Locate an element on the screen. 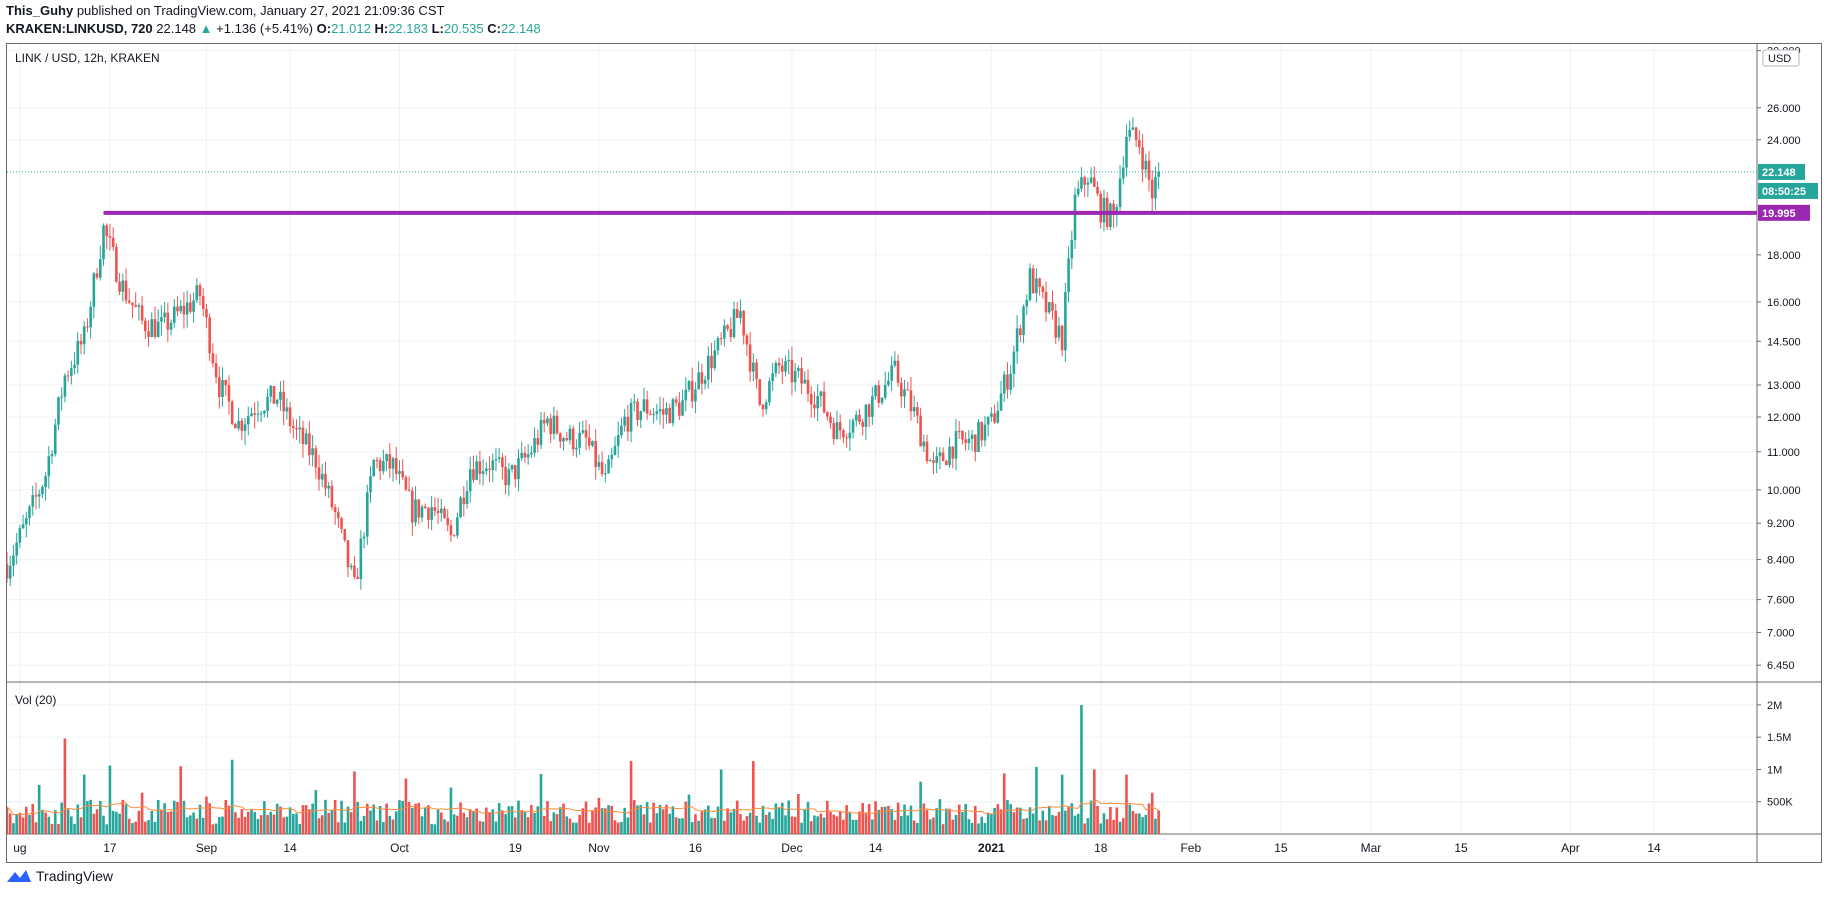 This screenshot has height=898, width=1828. close-label: C: is located at coordinates (494, 28).